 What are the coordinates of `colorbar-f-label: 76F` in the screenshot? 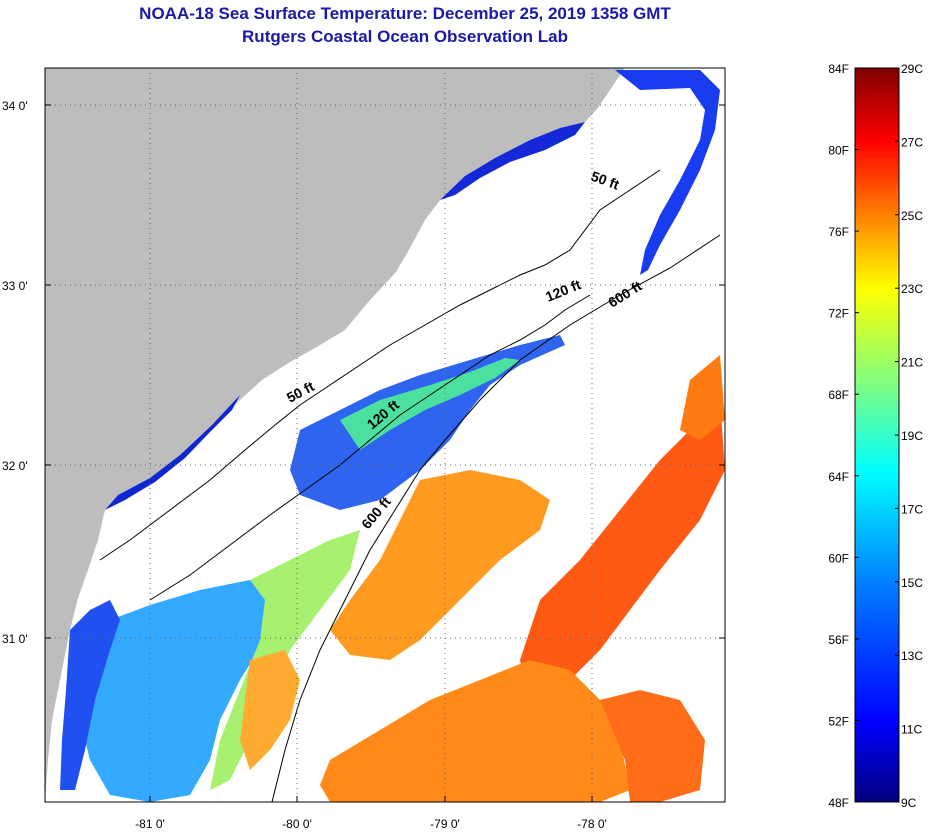 It's located at (838, 232).